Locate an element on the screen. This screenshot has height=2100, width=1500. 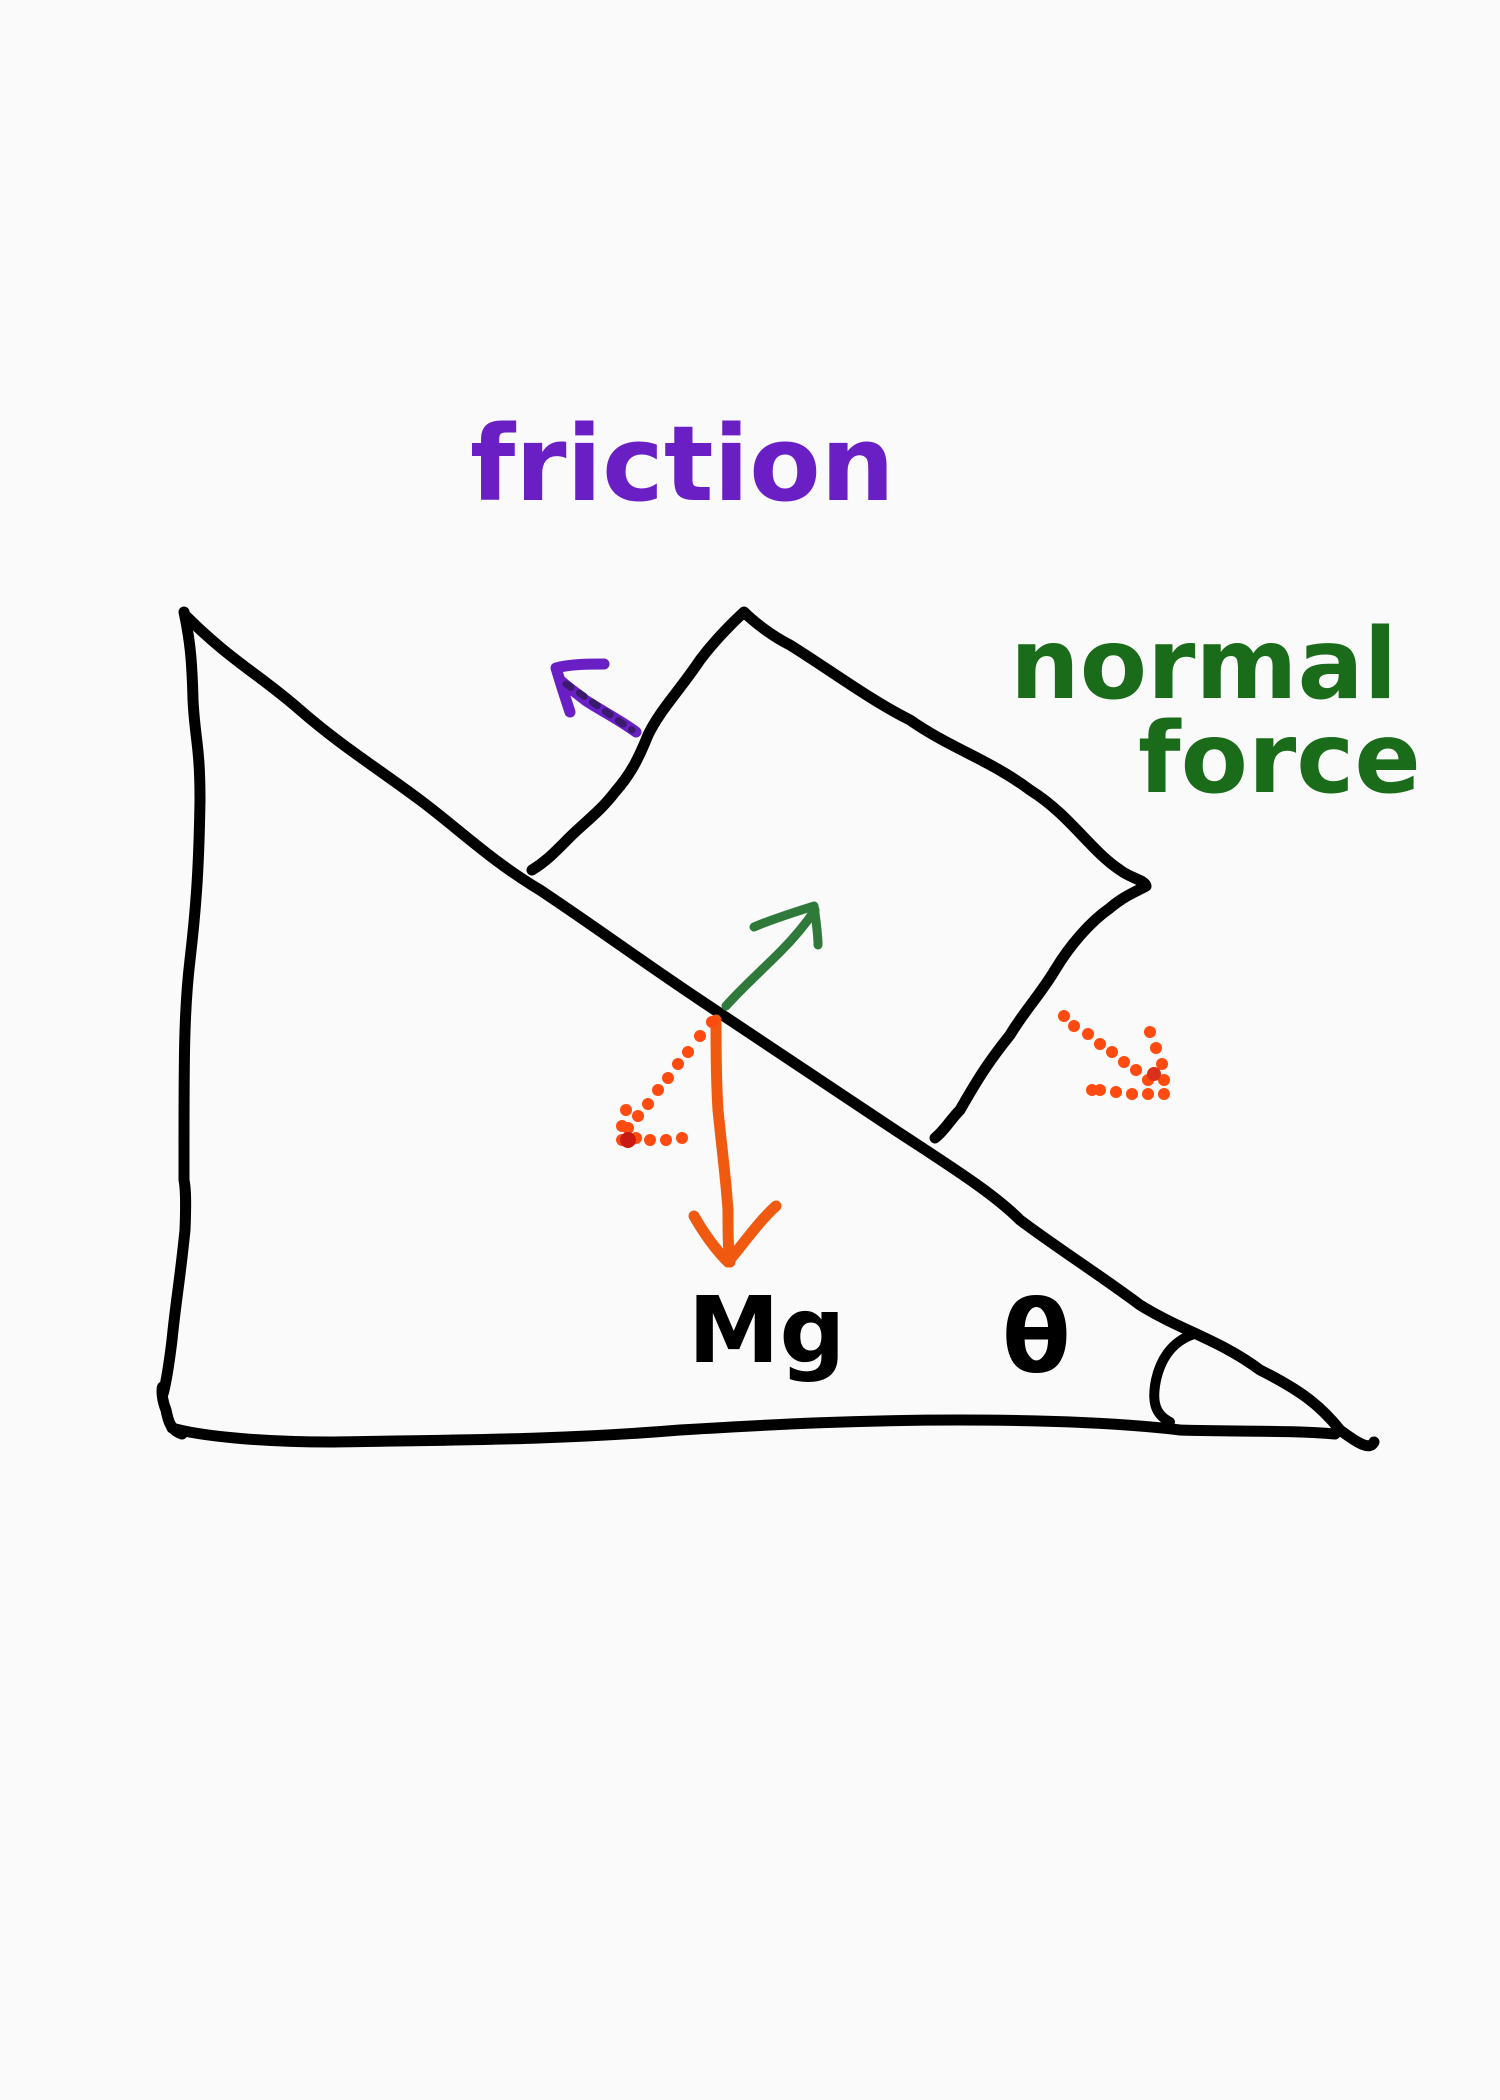
friction-arrow-dark-overlay is located at coordinates (599, 707).